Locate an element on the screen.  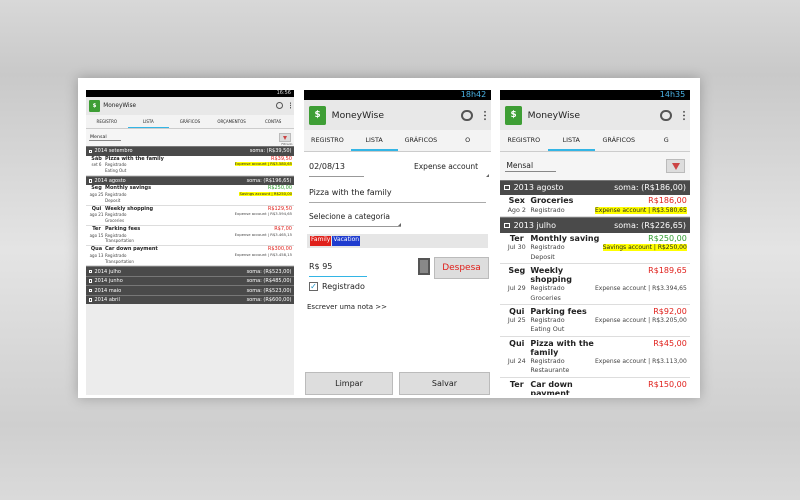
filter-row: Mensal is located at coordinates (595, 166).